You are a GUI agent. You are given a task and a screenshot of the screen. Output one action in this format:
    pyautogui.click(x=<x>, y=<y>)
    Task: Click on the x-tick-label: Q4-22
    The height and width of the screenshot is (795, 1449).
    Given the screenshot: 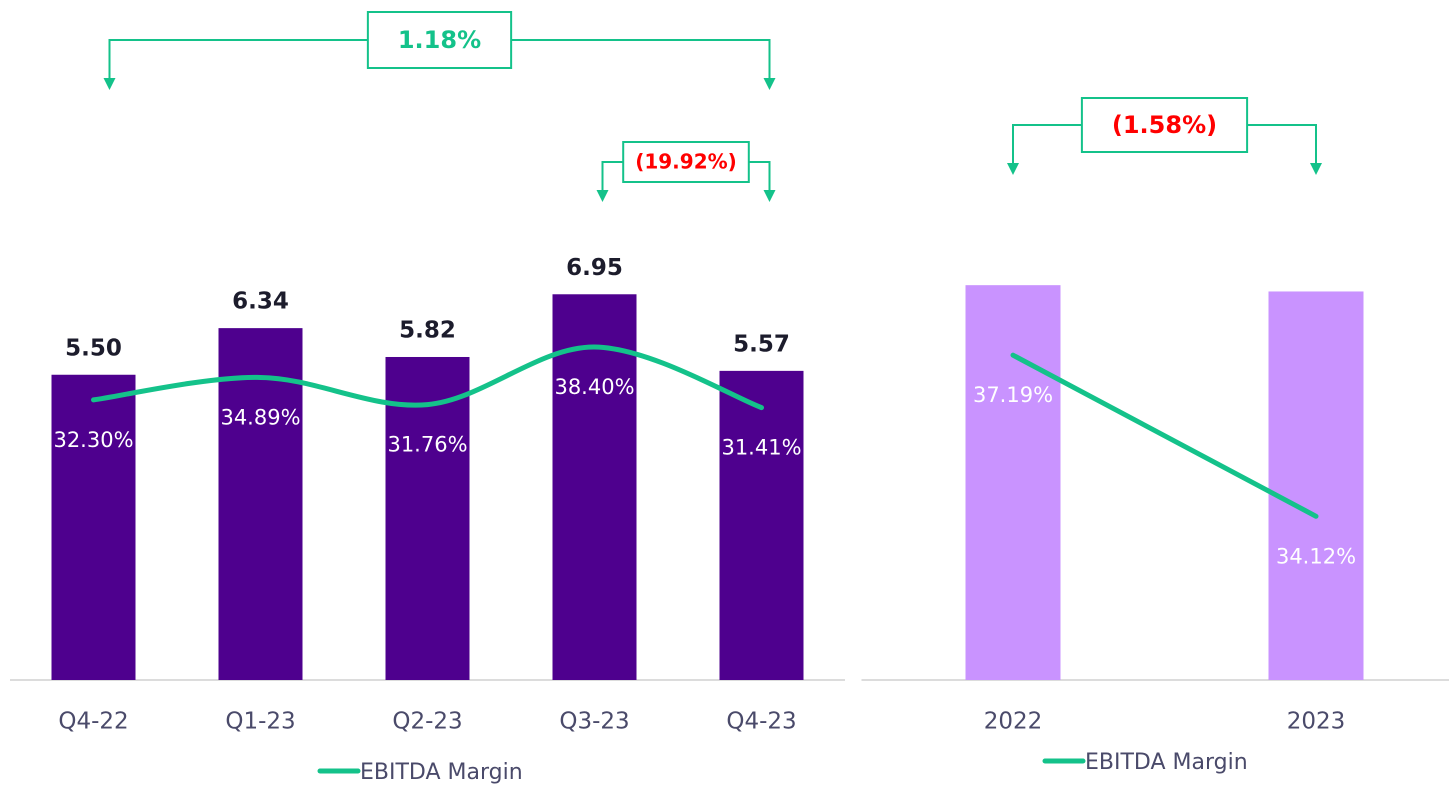 What is the action you would take?
    pyautogui.click(x=93, y=722)
    